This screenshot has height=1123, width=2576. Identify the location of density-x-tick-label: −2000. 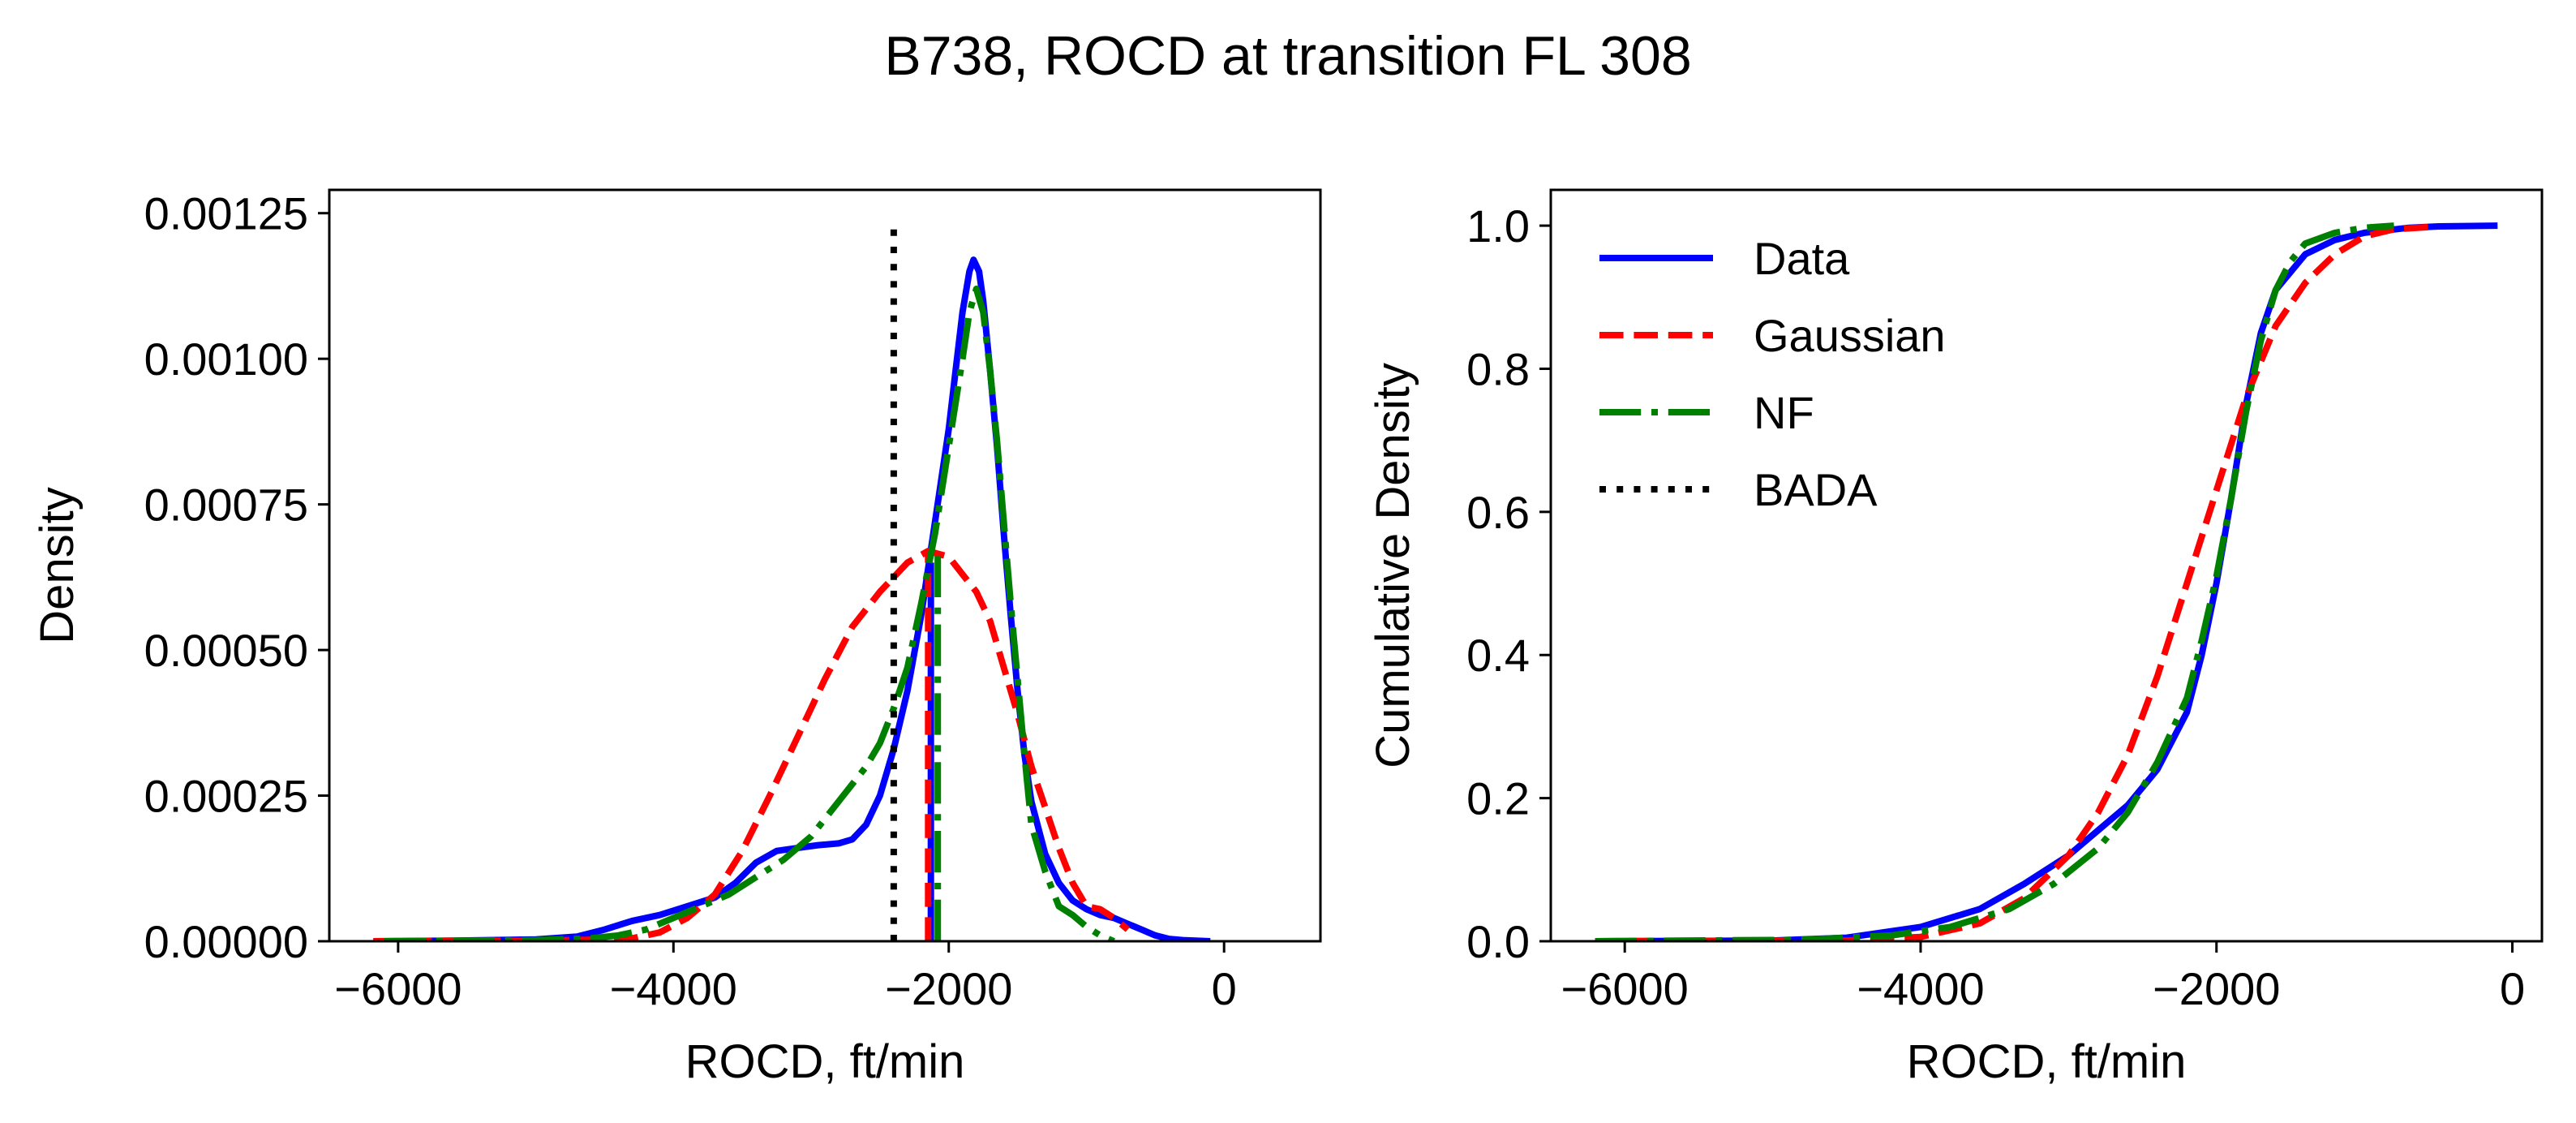
(948, 988).